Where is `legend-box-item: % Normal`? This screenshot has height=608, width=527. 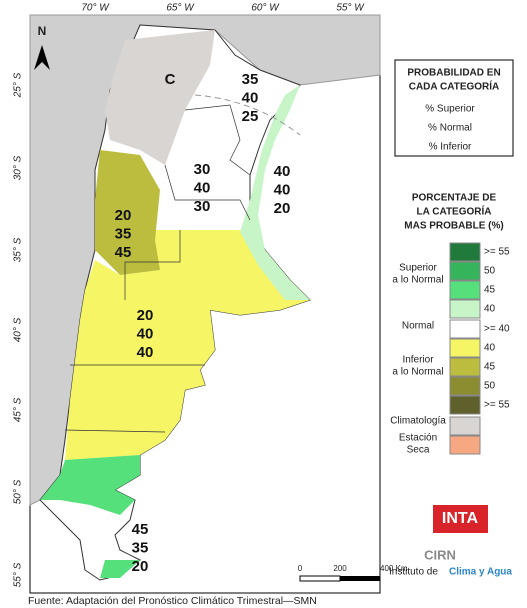
legend-box-item: % Normal is located at coordinates (450, 128).